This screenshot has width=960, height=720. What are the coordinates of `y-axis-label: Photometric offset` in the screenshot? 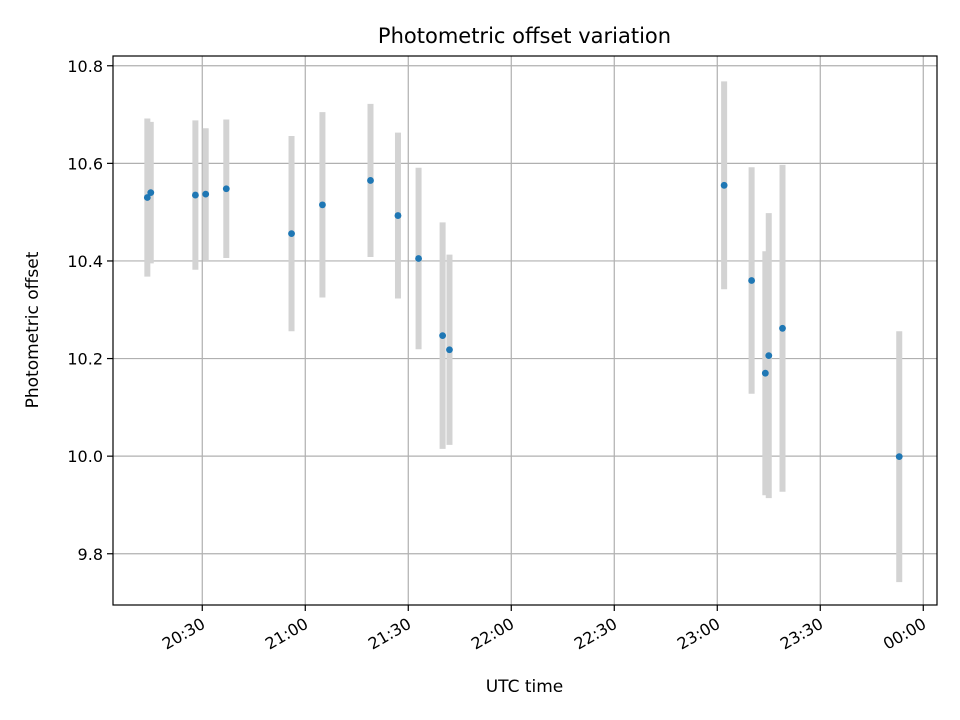 It's located at (33, 329).